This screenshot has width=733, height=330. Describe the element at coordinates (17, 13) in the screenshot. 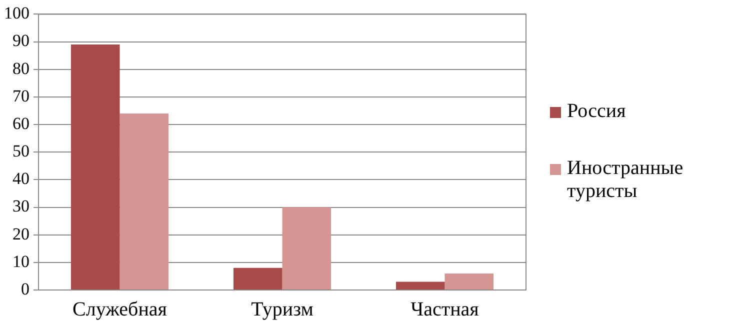

I see `y-tick-label: 100` at that location.